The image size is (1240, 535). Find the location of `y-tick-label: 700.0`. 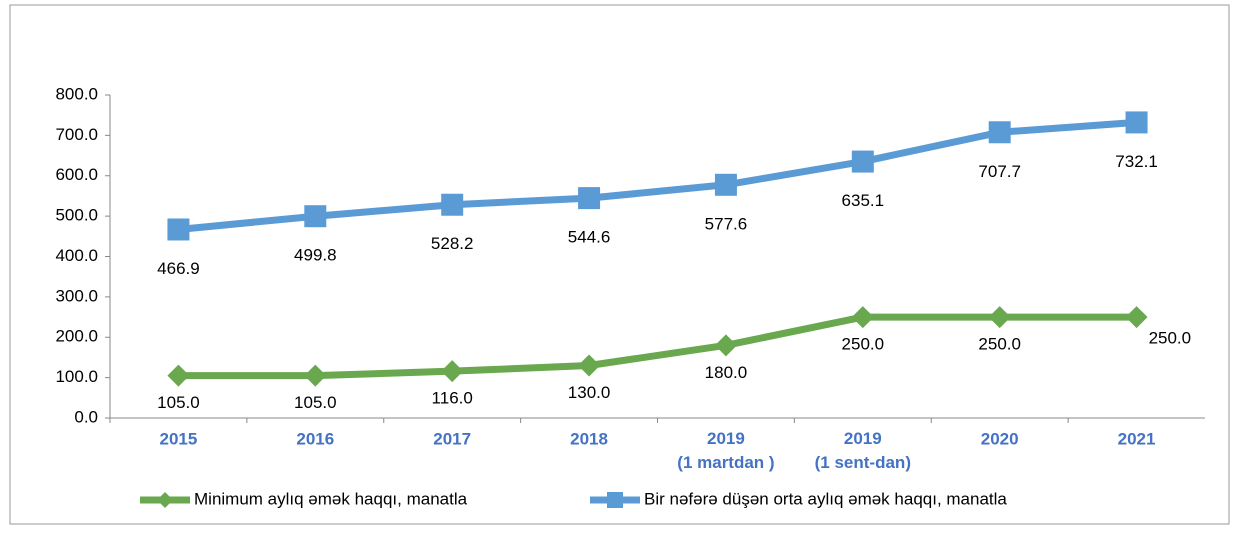

y-tick-label: 700.0 is located at coordinates (76, 134).